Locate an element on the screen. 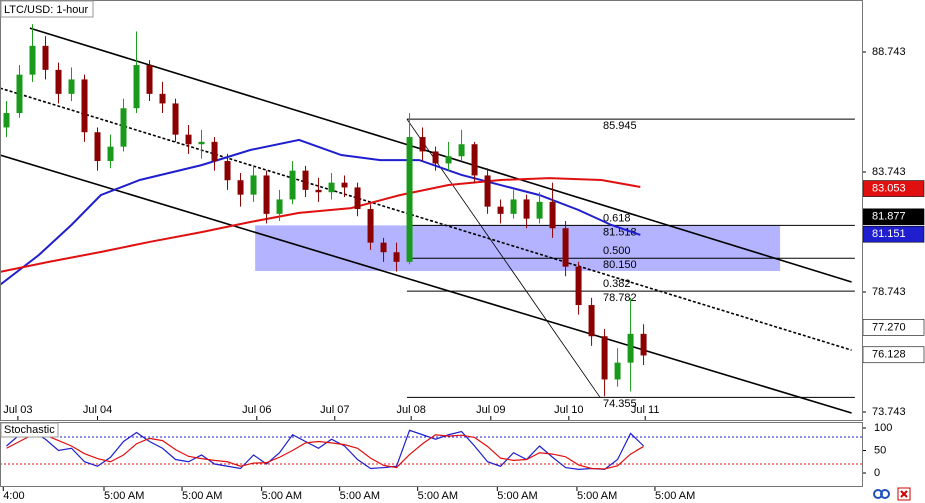 The width and height of the screenshot is (925, 503). price-tag-label: 76.128 is located at coordinates (889, 355).